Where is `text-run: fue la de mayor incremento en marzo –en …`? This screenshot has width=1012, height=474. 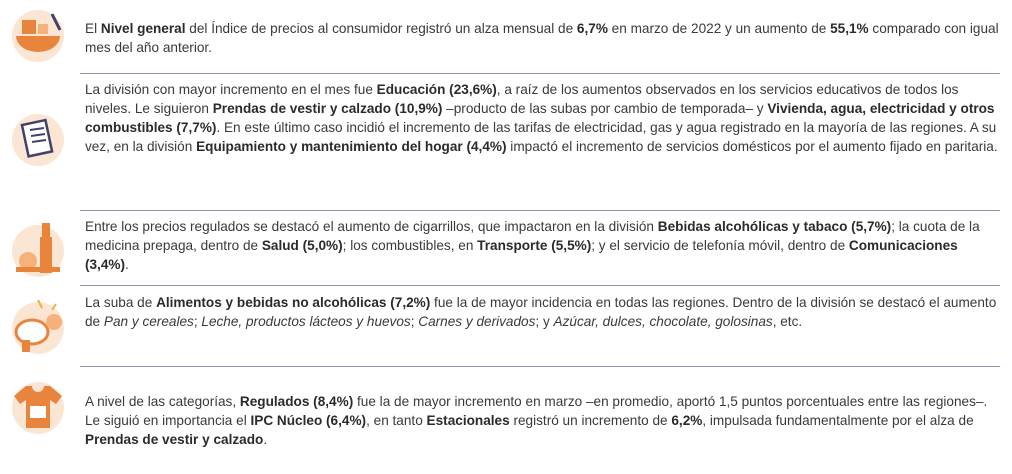 text-run: fue la de mayor incremento en marzo –en … is located at coordinates (536, 411).